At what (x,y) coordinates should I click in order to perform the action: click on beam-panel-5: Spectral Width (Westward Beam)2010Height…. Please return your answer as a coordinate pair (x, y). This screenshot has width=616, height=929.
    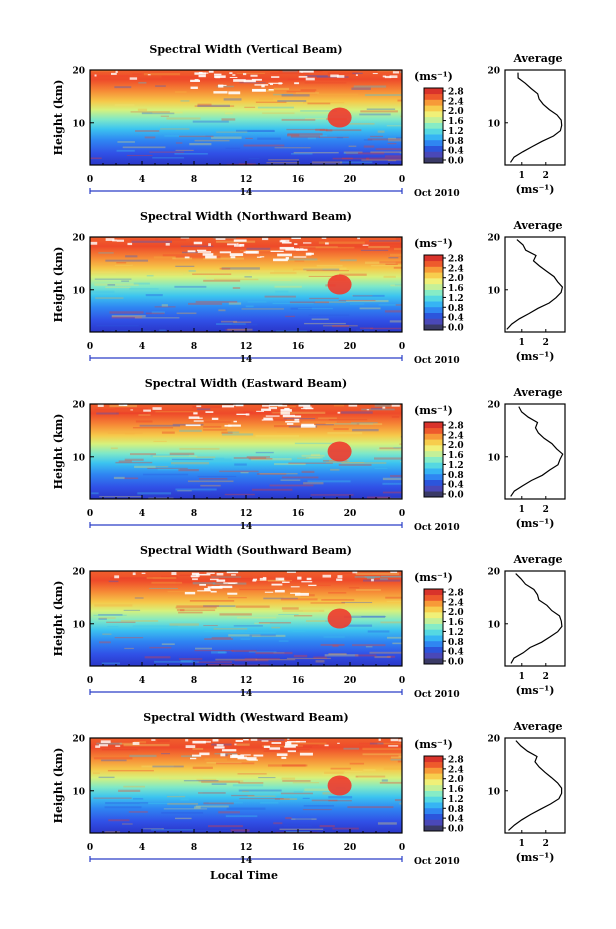
    Looking at the image, I should click on (309, 789).